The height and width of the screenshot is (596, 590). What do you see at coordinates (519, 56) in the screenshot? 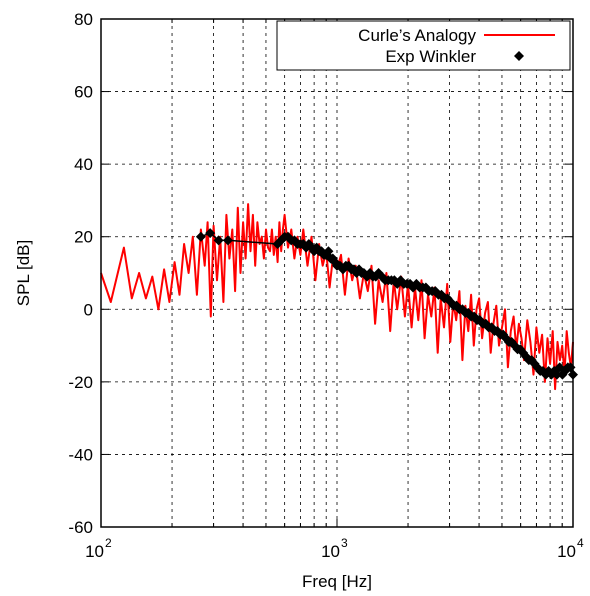
I see `legend-swatch-exp-winkler` at bounding box center [519, 56].